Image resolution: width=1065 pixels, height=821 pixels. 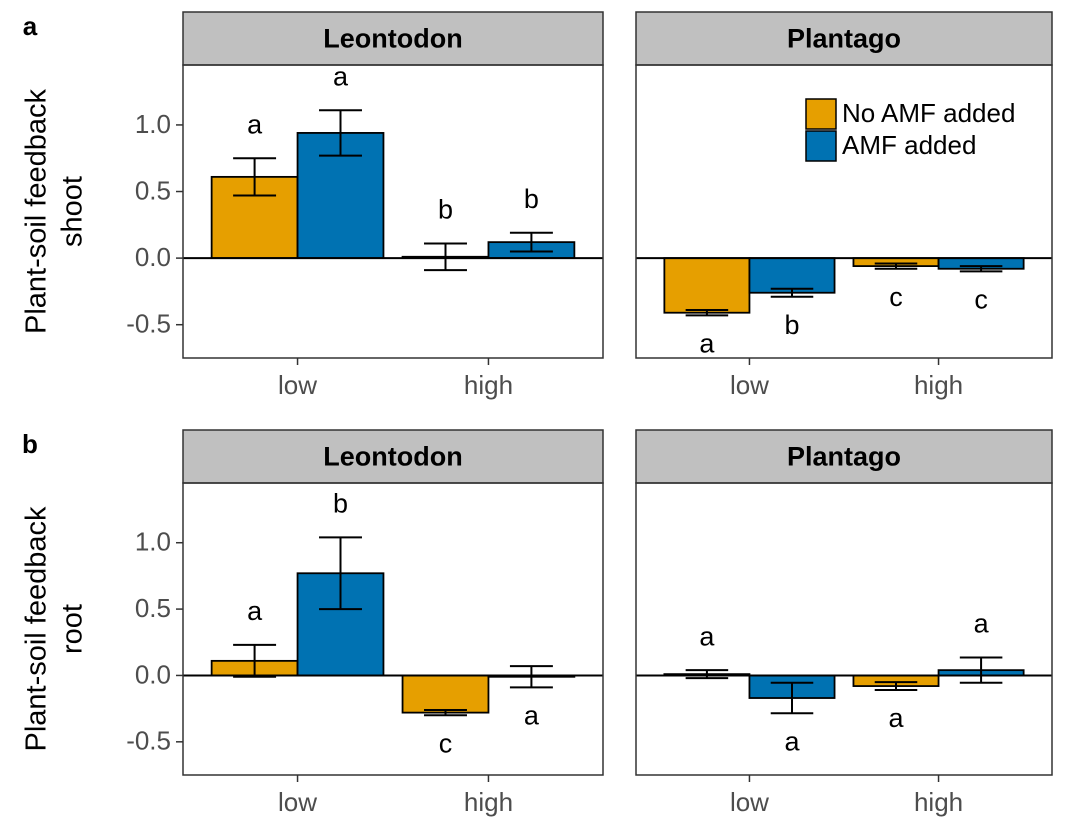 I want to click on y-axis-label: root, so click(x=73, y=629).